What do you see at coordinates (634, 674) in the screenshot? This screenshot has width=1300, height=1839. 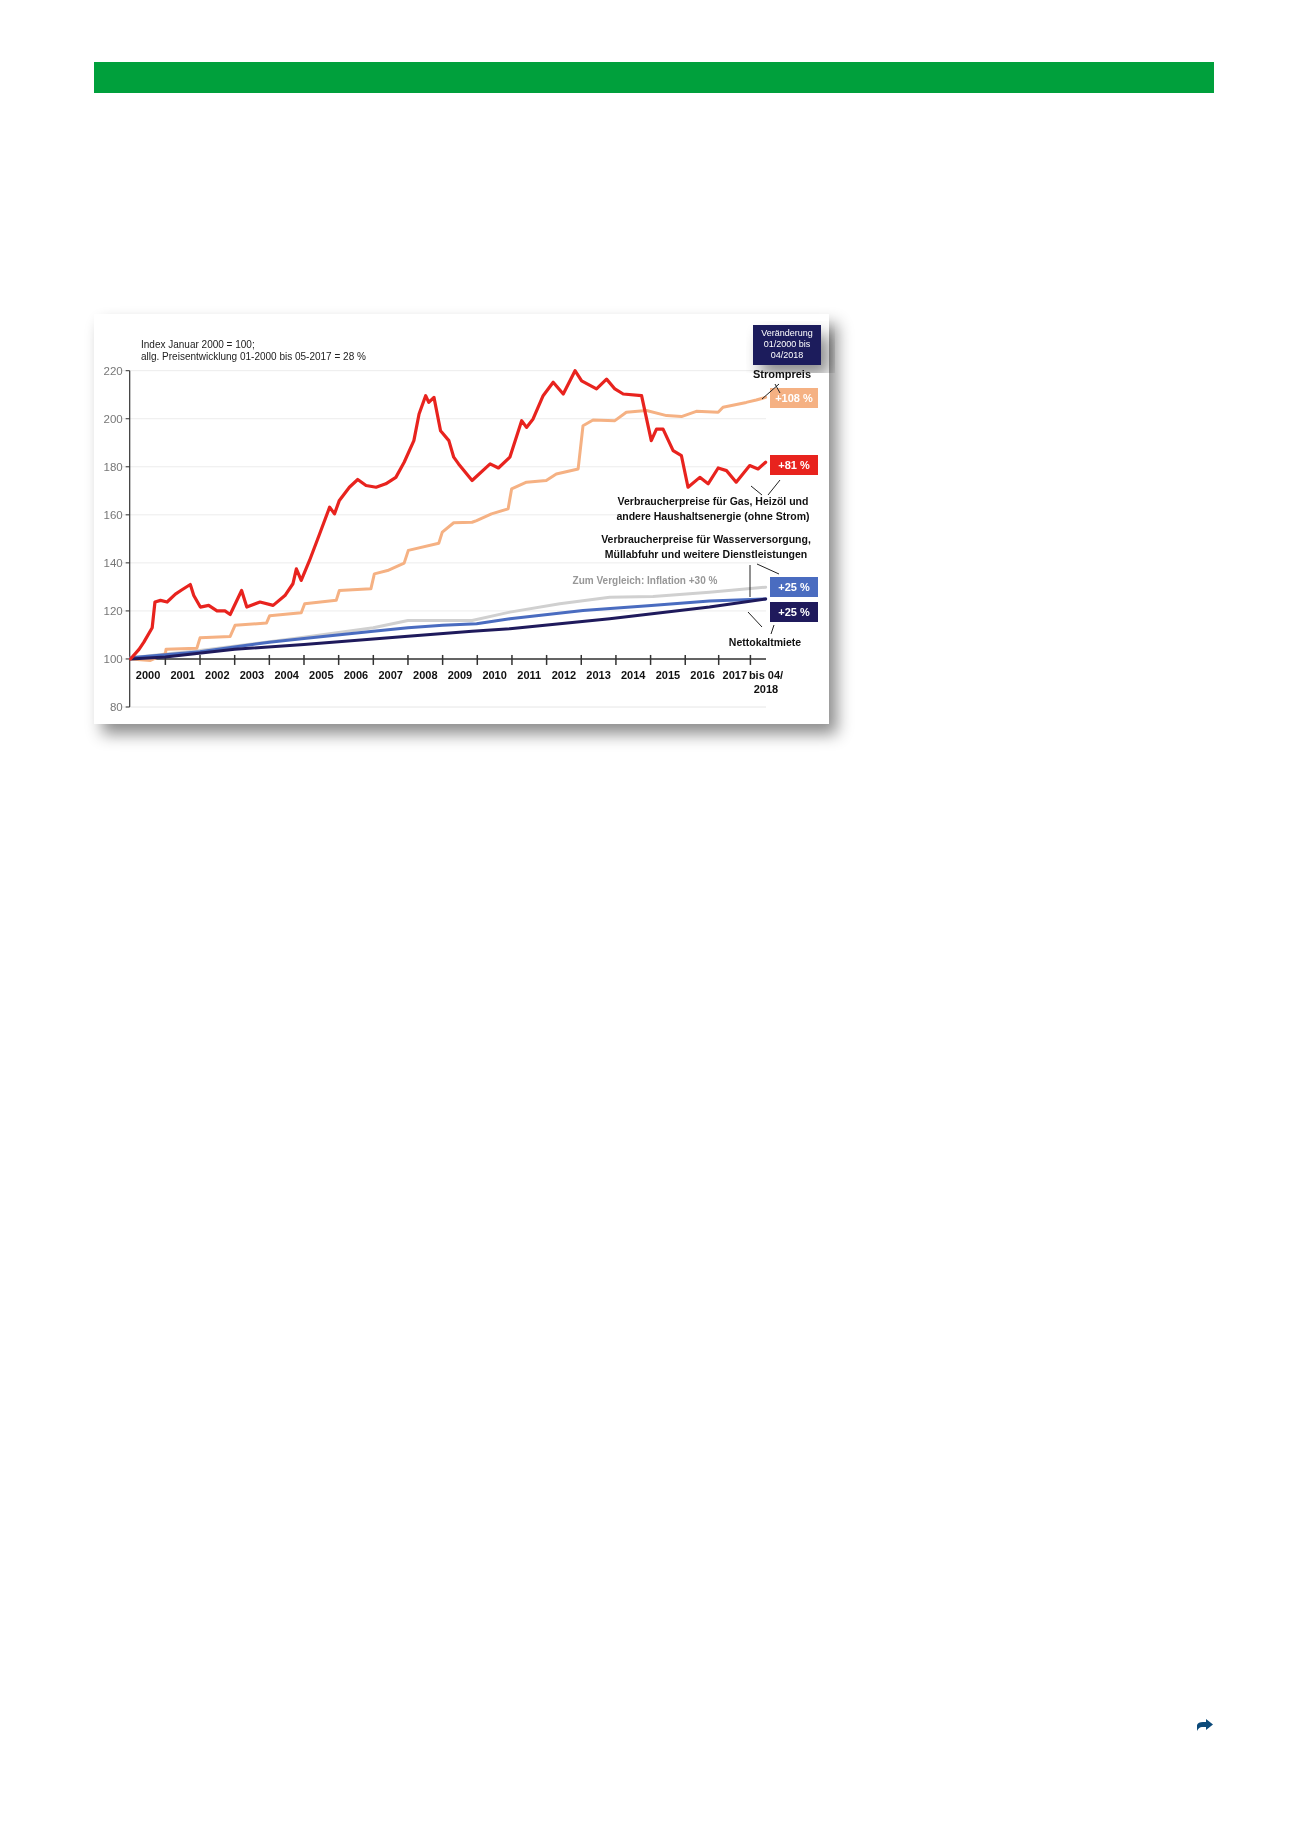 I see `x-tick-label: 2014` at bounding box center [634, 674].